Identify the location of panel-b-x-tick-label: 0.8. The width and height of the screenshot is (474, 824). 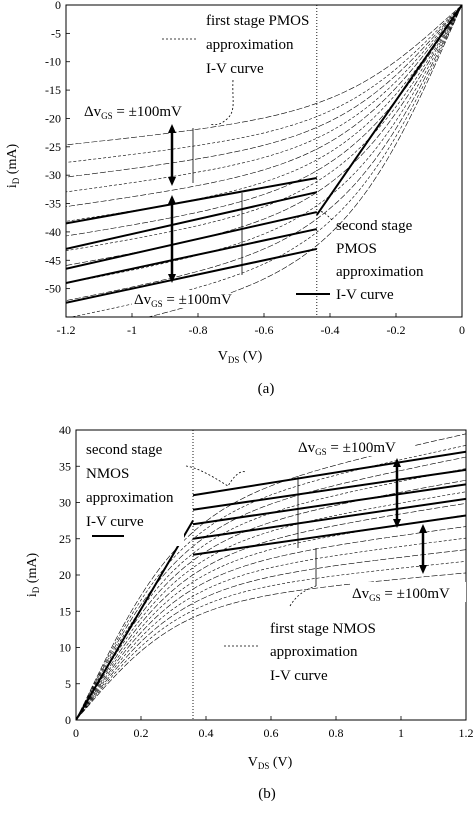
(336, 733).